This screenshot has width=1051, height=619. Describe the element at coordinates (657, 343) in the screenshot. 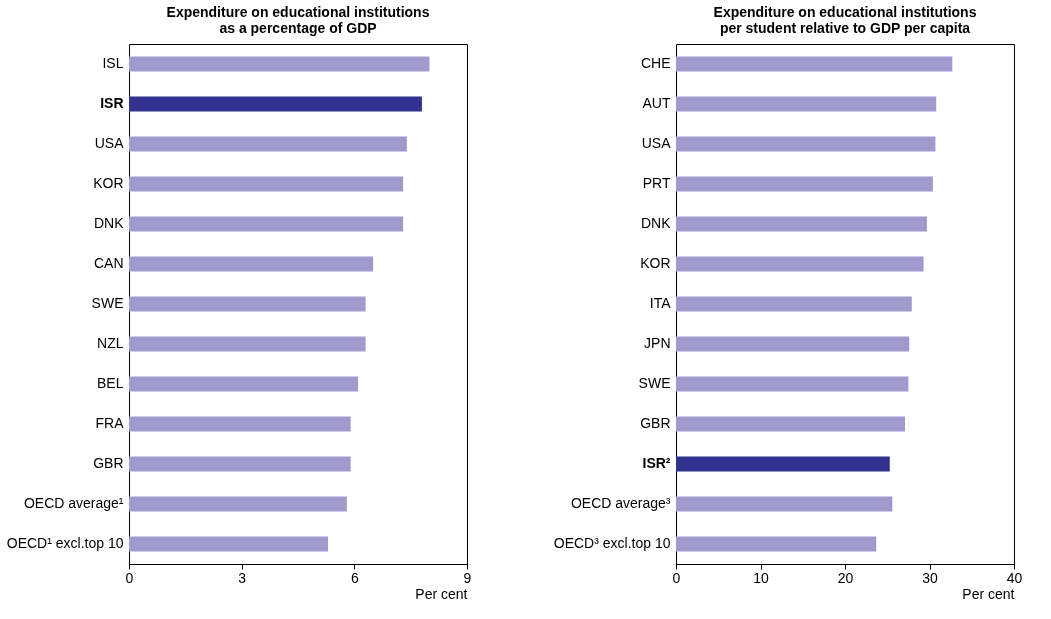

I see `y-tick-label: JPN` at that location.